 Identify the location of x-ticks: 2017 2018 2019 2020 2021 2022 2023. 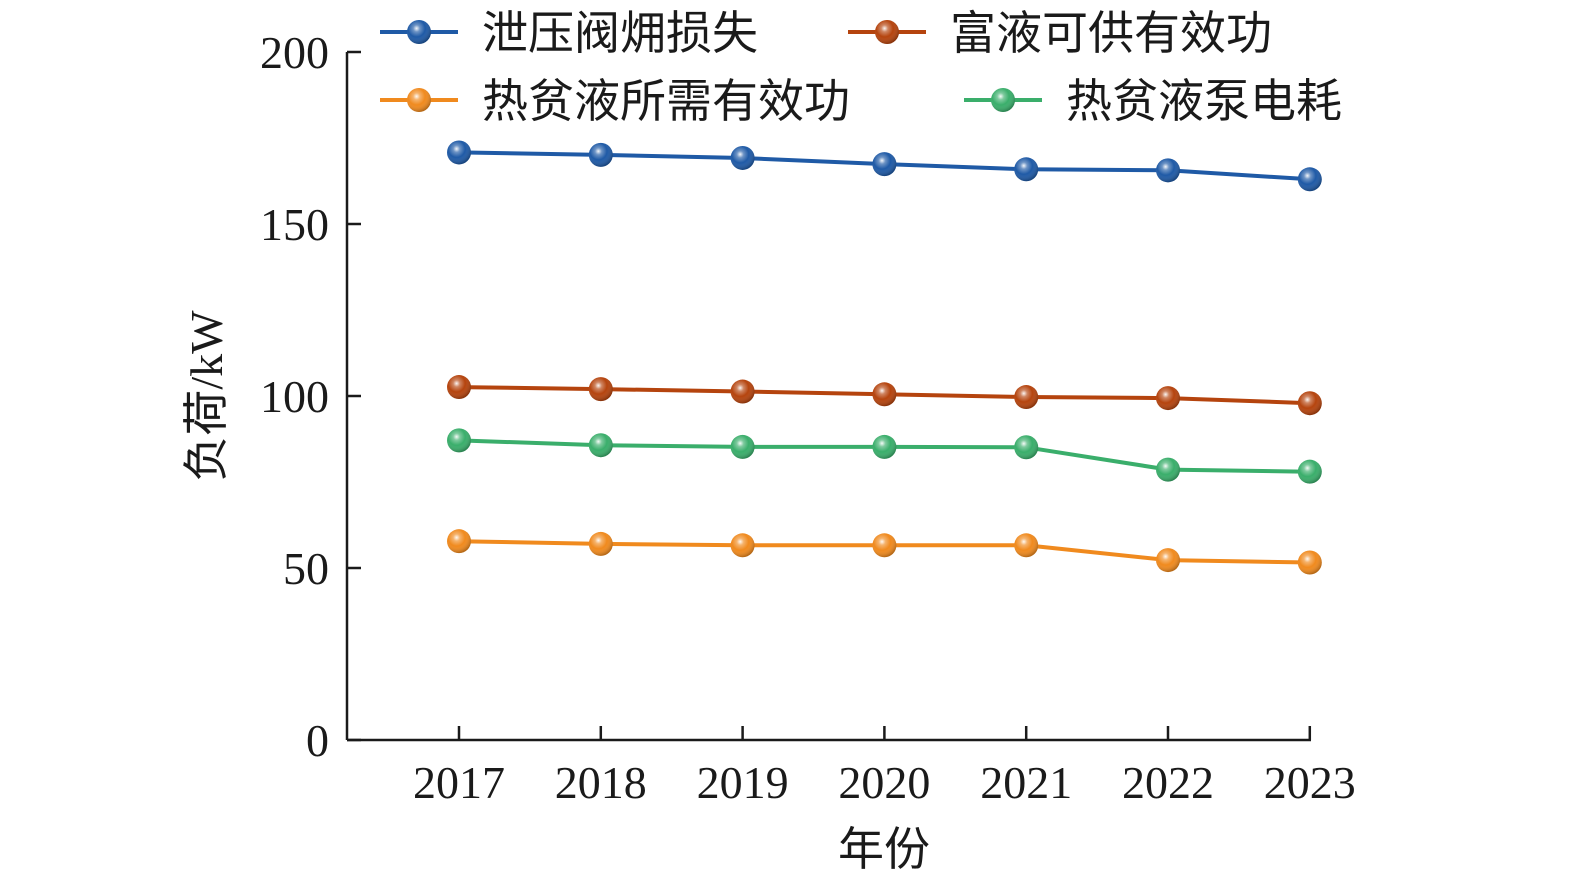
(884, 767).